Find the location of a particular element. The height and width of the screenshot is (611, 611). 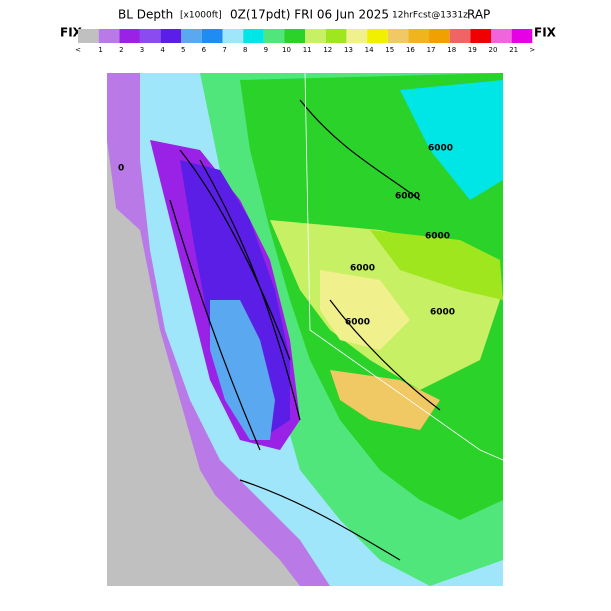

legend-label: 2 is located at coordinates (121, 50).